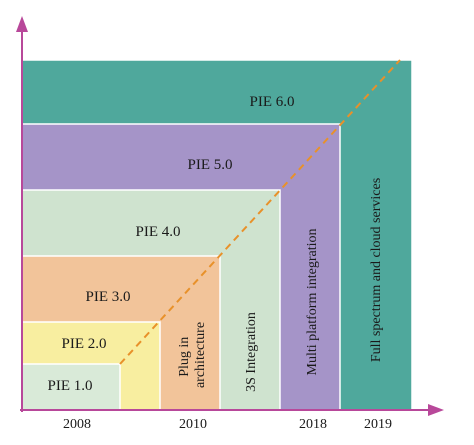  I want to click on feature-plug-in-line2: architecture, so click(200, 355).